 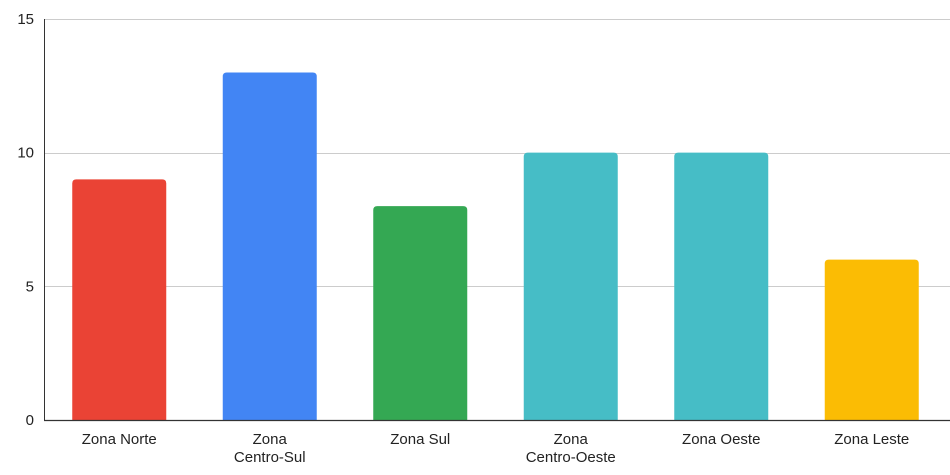 What do you see at coordinates (30, 420) in the screenshot?
I see `y-tick-label: 0` at bounding box center [30, 420].